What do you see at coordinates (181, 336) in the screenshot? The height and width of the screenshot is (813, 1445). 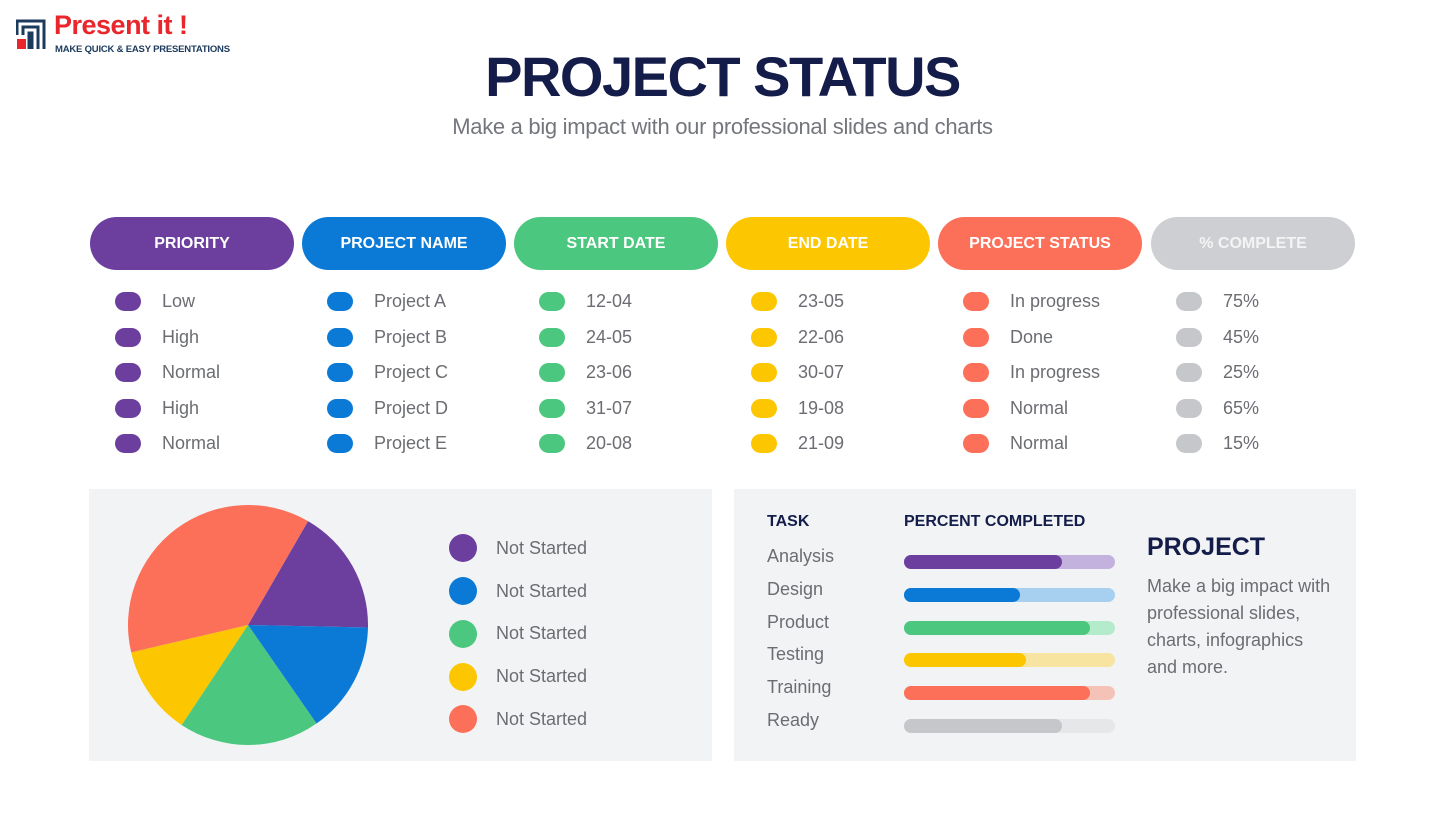 I see `cell-value: High` at bounding box center [181, 336].